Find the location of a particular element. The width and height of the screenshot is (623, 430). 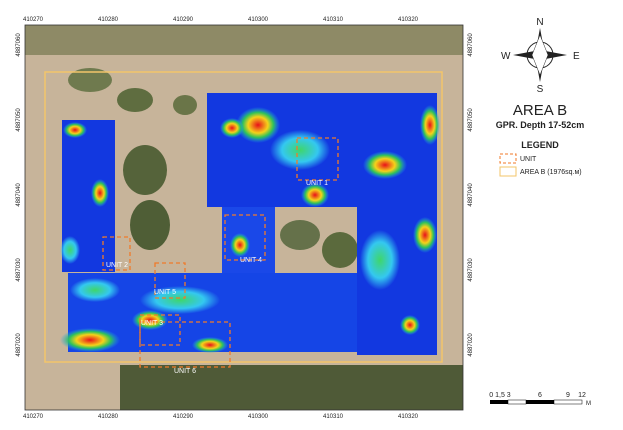

scale-label: 9 is located at coordinates (568, 395).